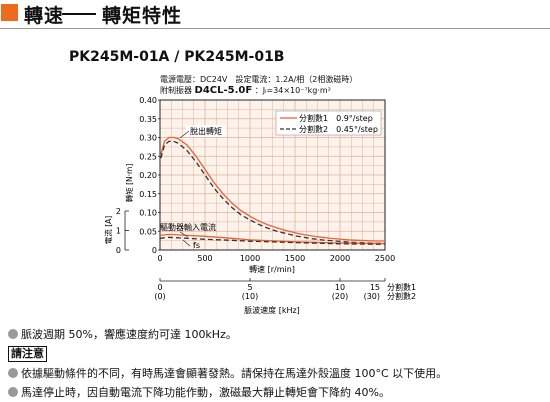 The width and height of the screenshot is (550, 402). I want to click on caution-label: 請注意, so click(27, 354).